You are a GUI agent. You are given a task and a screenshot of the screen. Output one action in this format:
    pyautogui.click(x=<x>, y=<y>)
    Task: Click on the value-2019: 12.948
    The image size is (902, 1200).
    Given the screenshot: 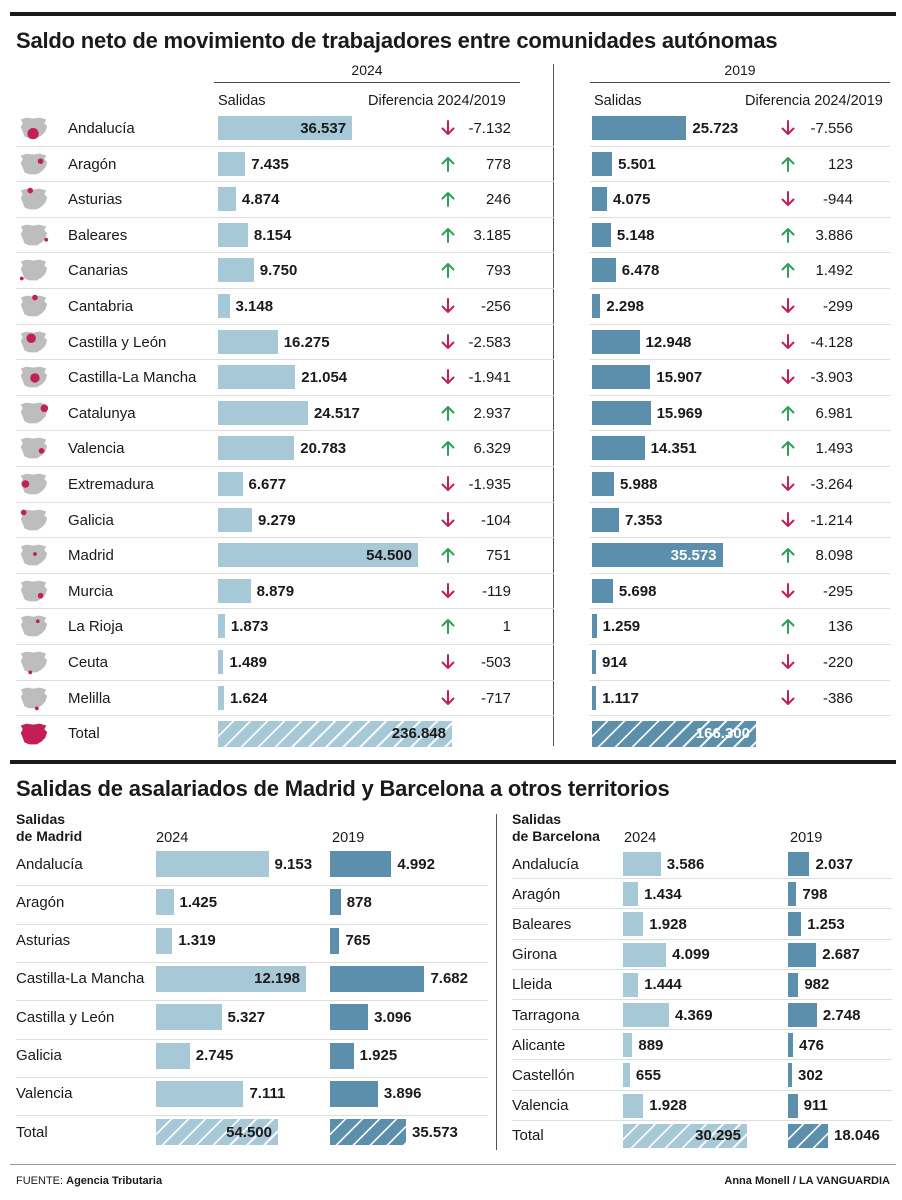 What is the action you would take?
    pyautogui.click(x=668, y=342)
    